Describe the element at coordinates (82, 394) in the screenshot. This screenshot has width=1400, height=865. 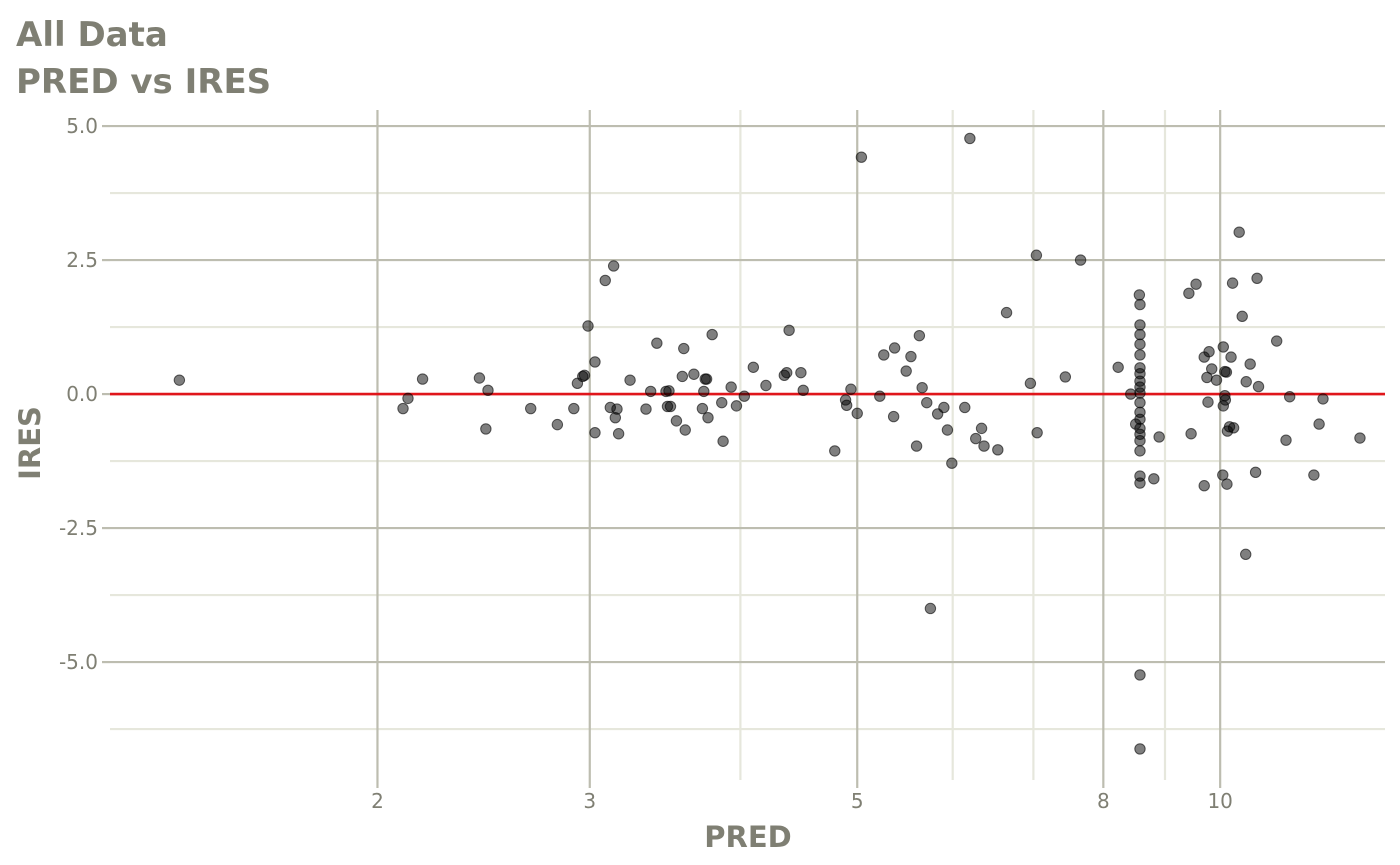
I see `y-tick-label: 0.0` at that location.